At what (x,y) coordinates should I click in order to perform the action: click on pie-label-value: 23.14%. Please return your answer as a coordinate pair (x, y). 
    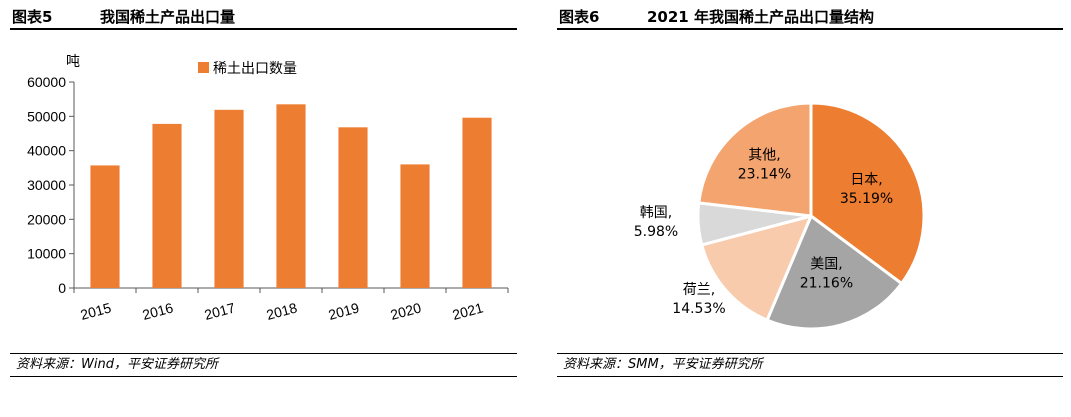
    Looking at the image, I should click on (764, 175).